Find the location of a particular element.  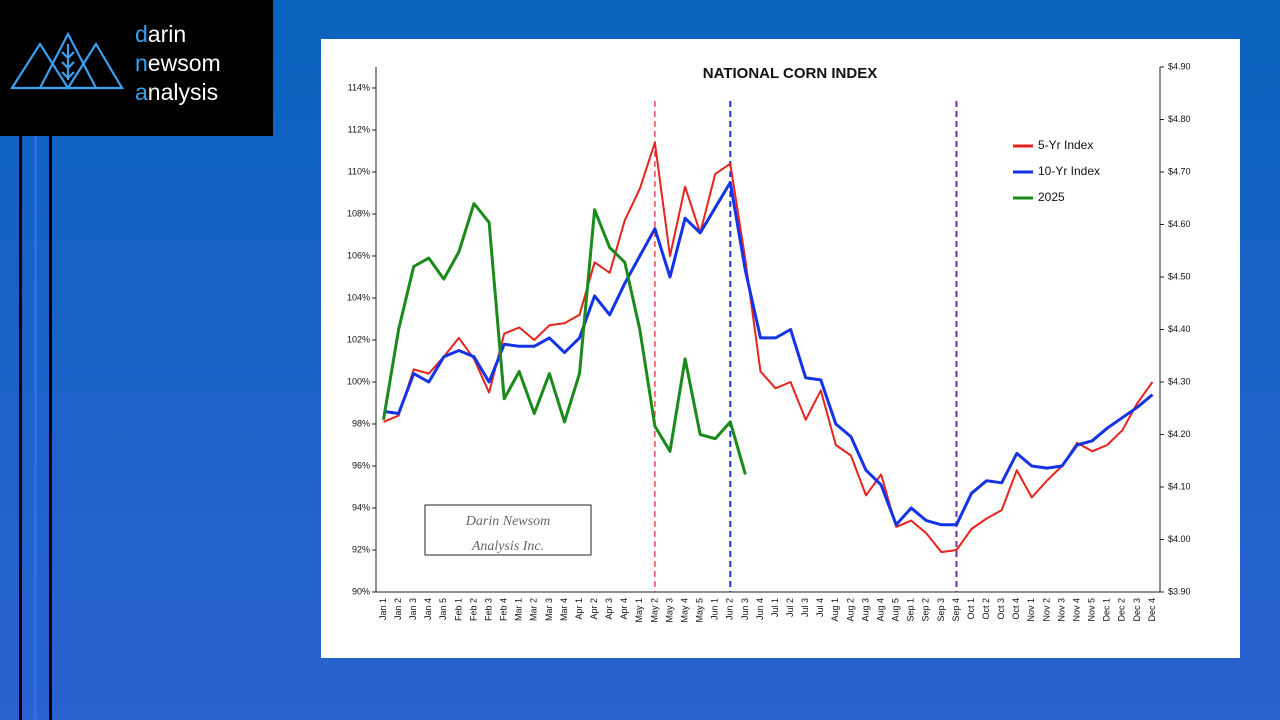

y2-tick-label: $4.30 is located at coordinates (1179, 381).